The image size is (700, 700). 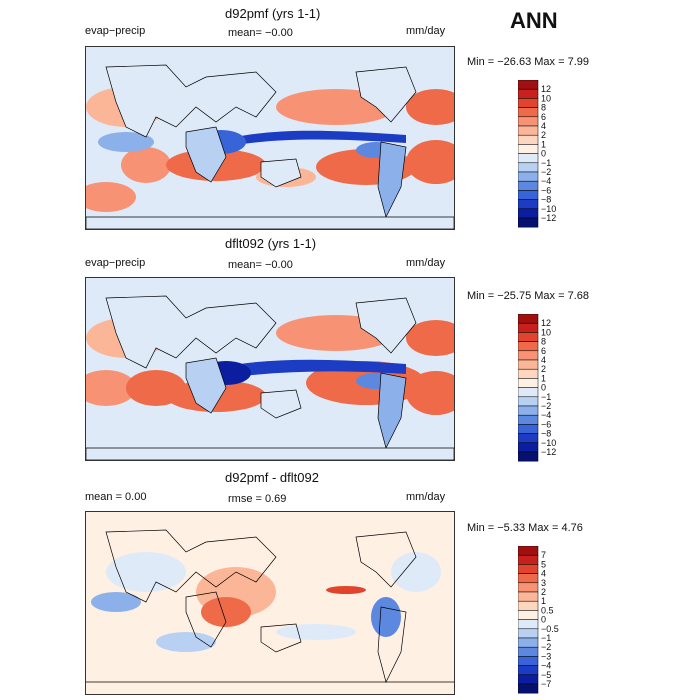 What do you see at coordinates (546, 675) in the screenshot?
I see `colorbar-tick-label: −5` at bounding box center [546, 675].